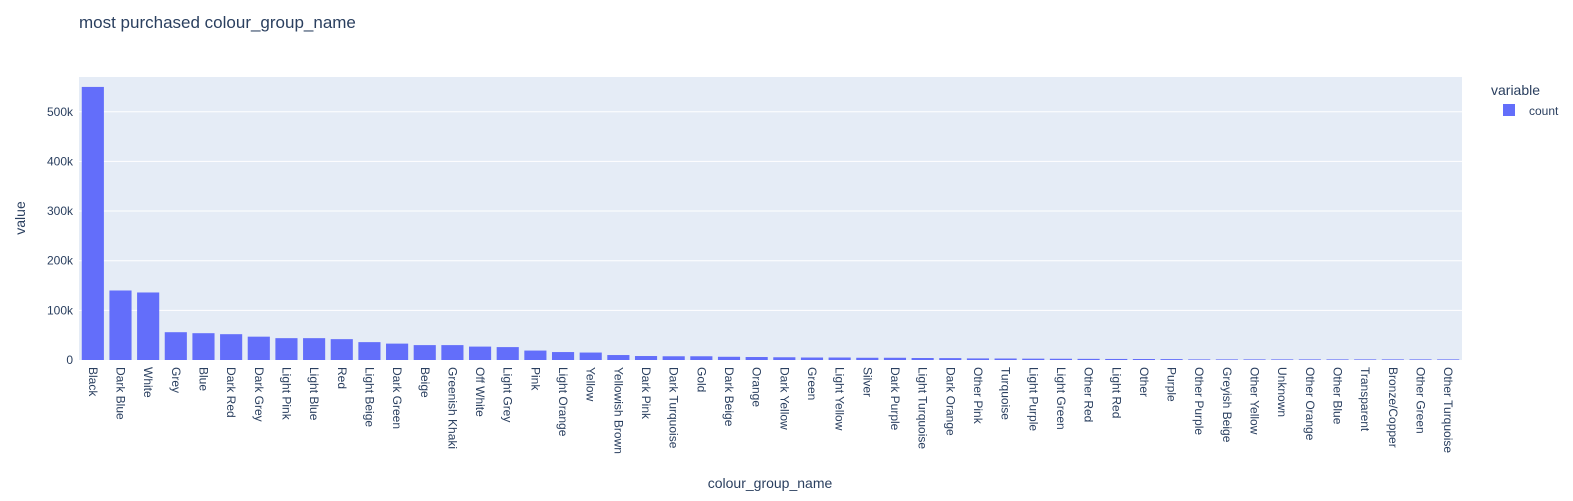  What do you see at coordinates (1061, 398) in the screenshot?
I see `x-tick-label: Light Green` at bounding box center [1061, 398].